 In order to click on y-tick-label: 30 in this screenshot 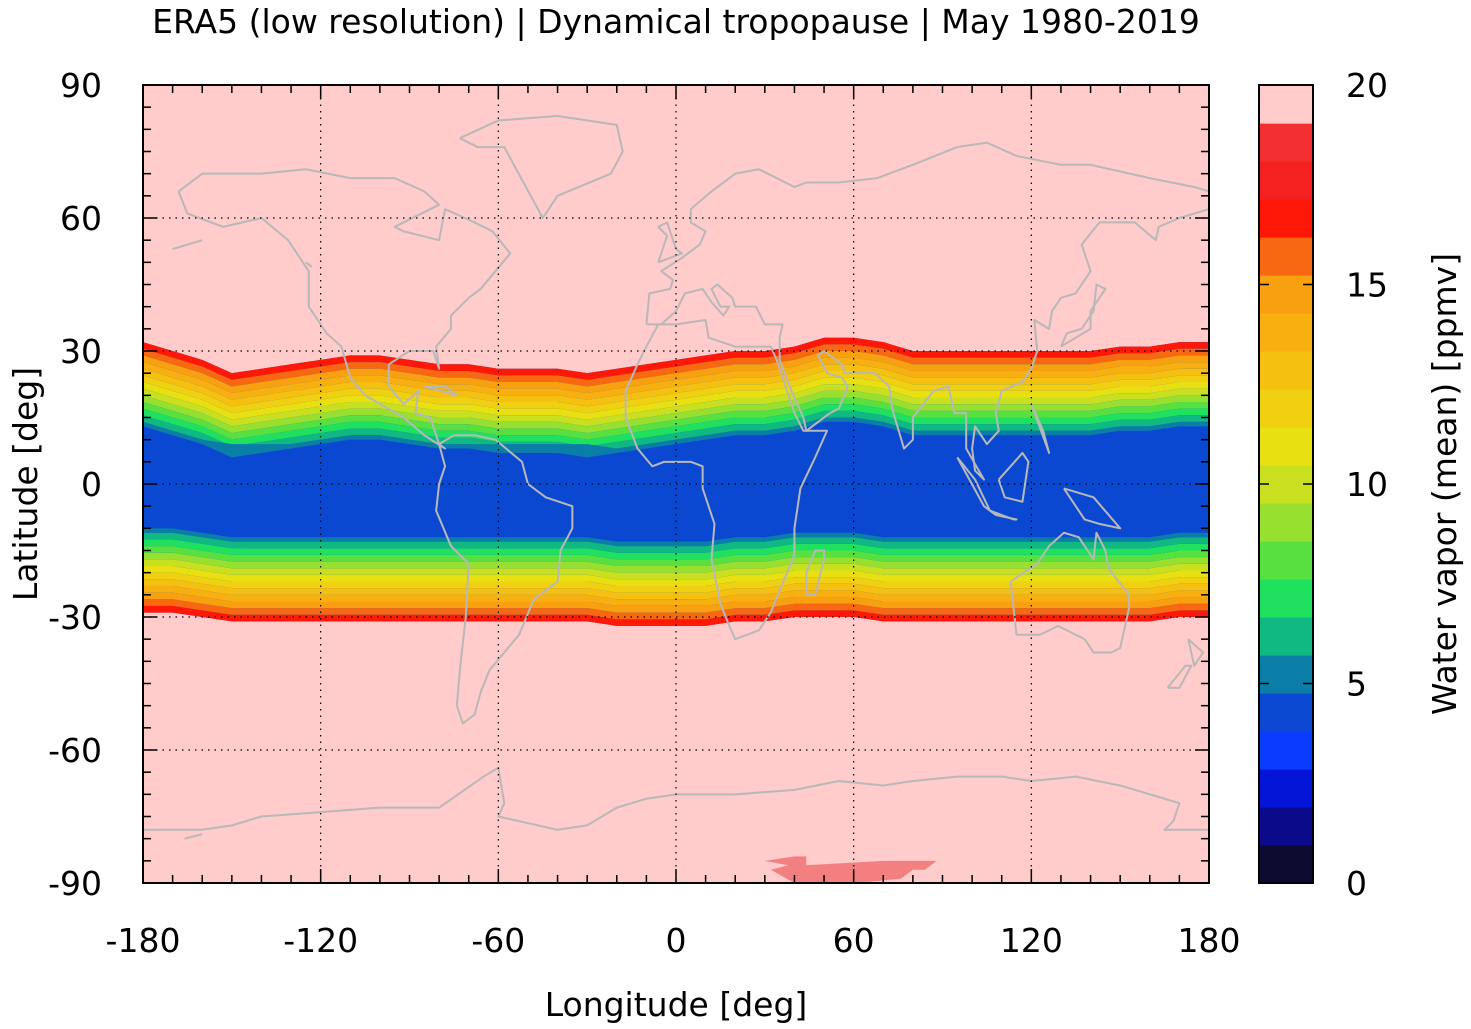, I will do `click(81, 351)`.